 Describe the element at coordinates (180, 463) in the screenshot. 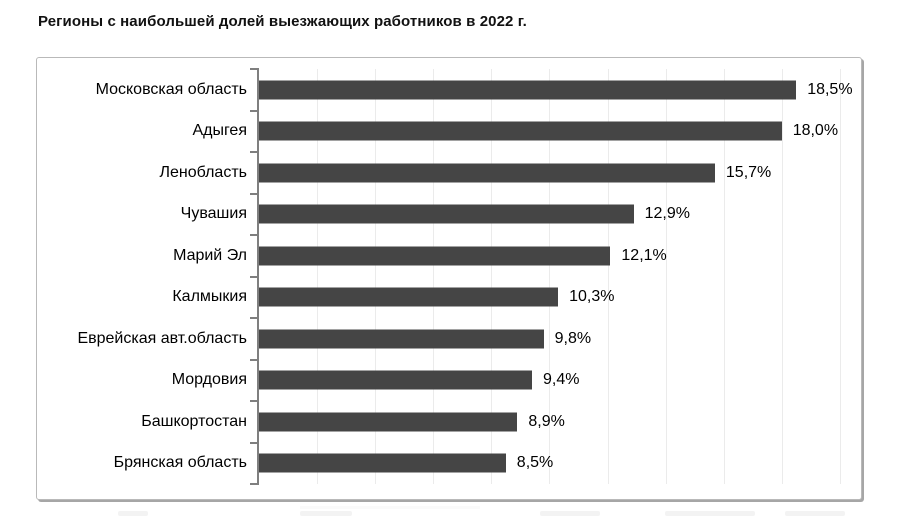

I see `category-label-10: Брянская область` at that location.